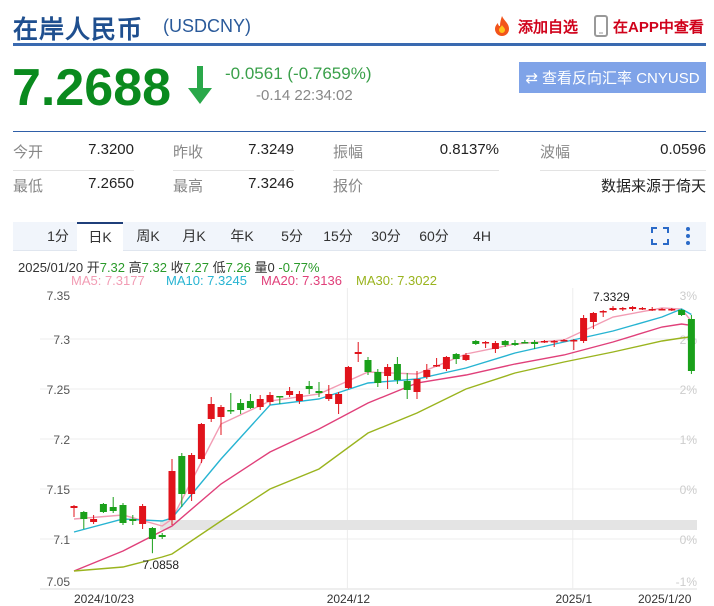  What do you see at coordinates (298, 73) in the screenshot?
I see `price-change: -0.0561 (-0.7659%)` at bounding box center [298, 73].